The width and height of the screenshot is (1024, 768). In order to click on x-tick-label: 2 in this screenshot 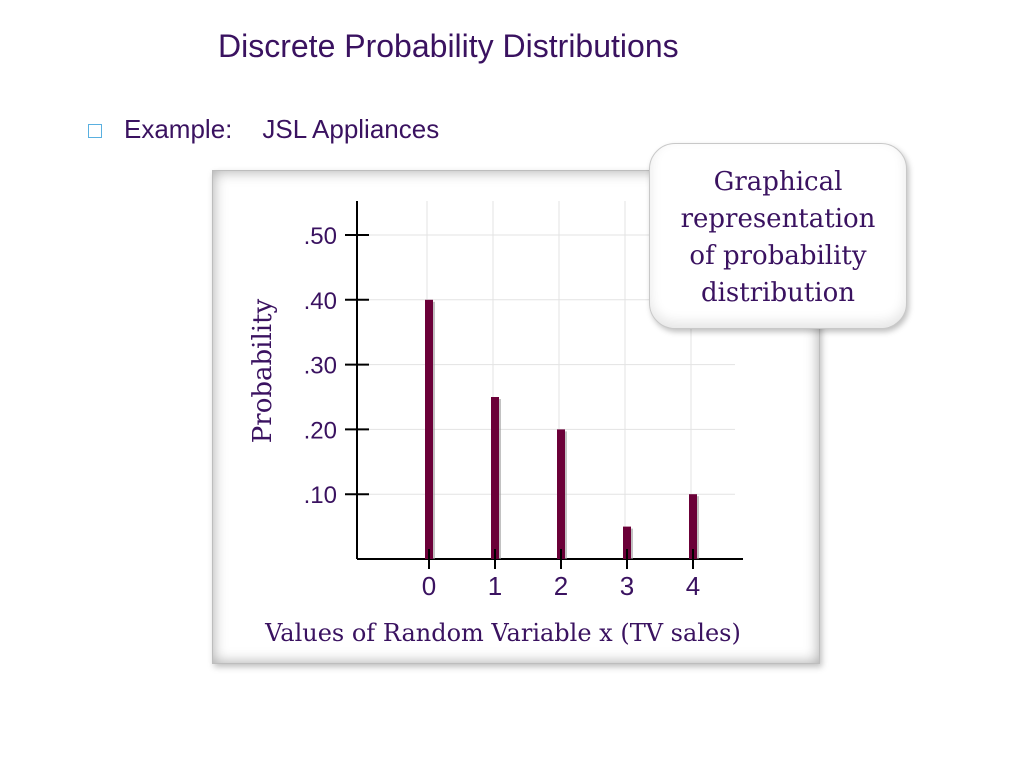, I will do `click(561, 586)`.